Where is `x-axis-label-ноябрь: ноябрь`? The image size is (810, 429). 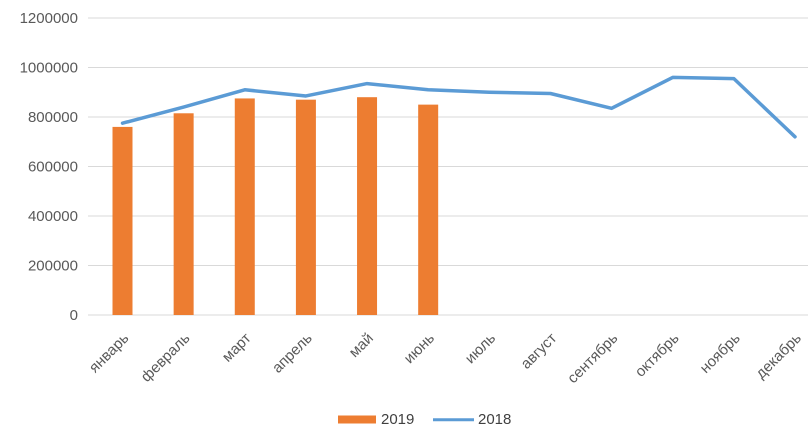
x-axis-label-ноябрь: ноябрь is located at coordinates (720, 353).